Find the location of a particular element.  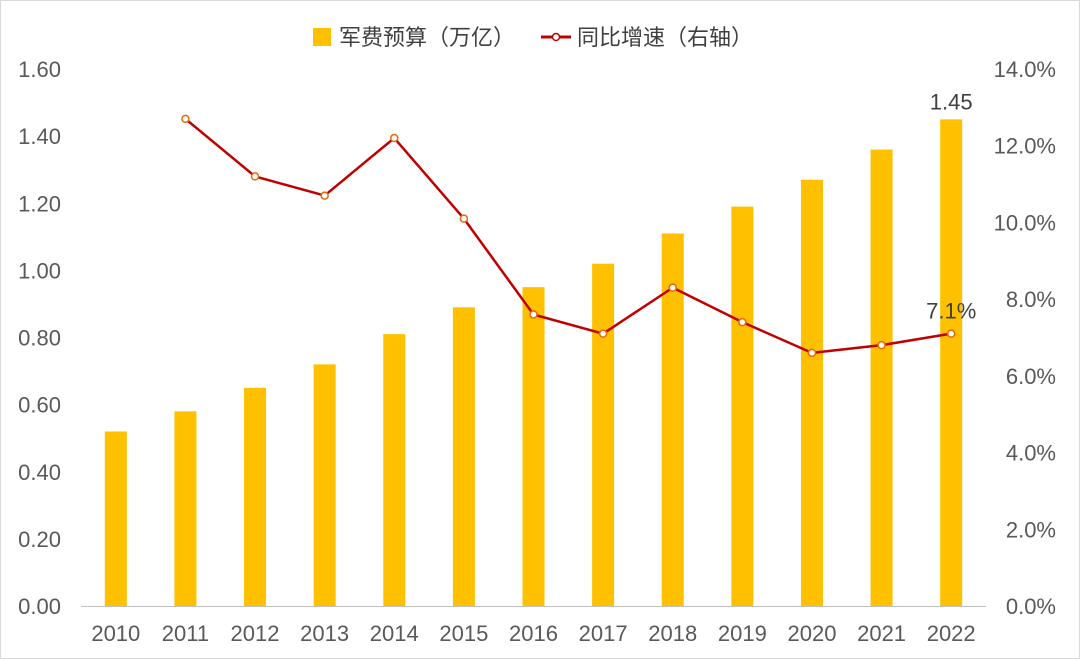

left-axis-ticks: 0.00 0.20 0.40 0.60 0.80 1.00 1.20 1.40 1.60 is located at coordinates (39, 338).